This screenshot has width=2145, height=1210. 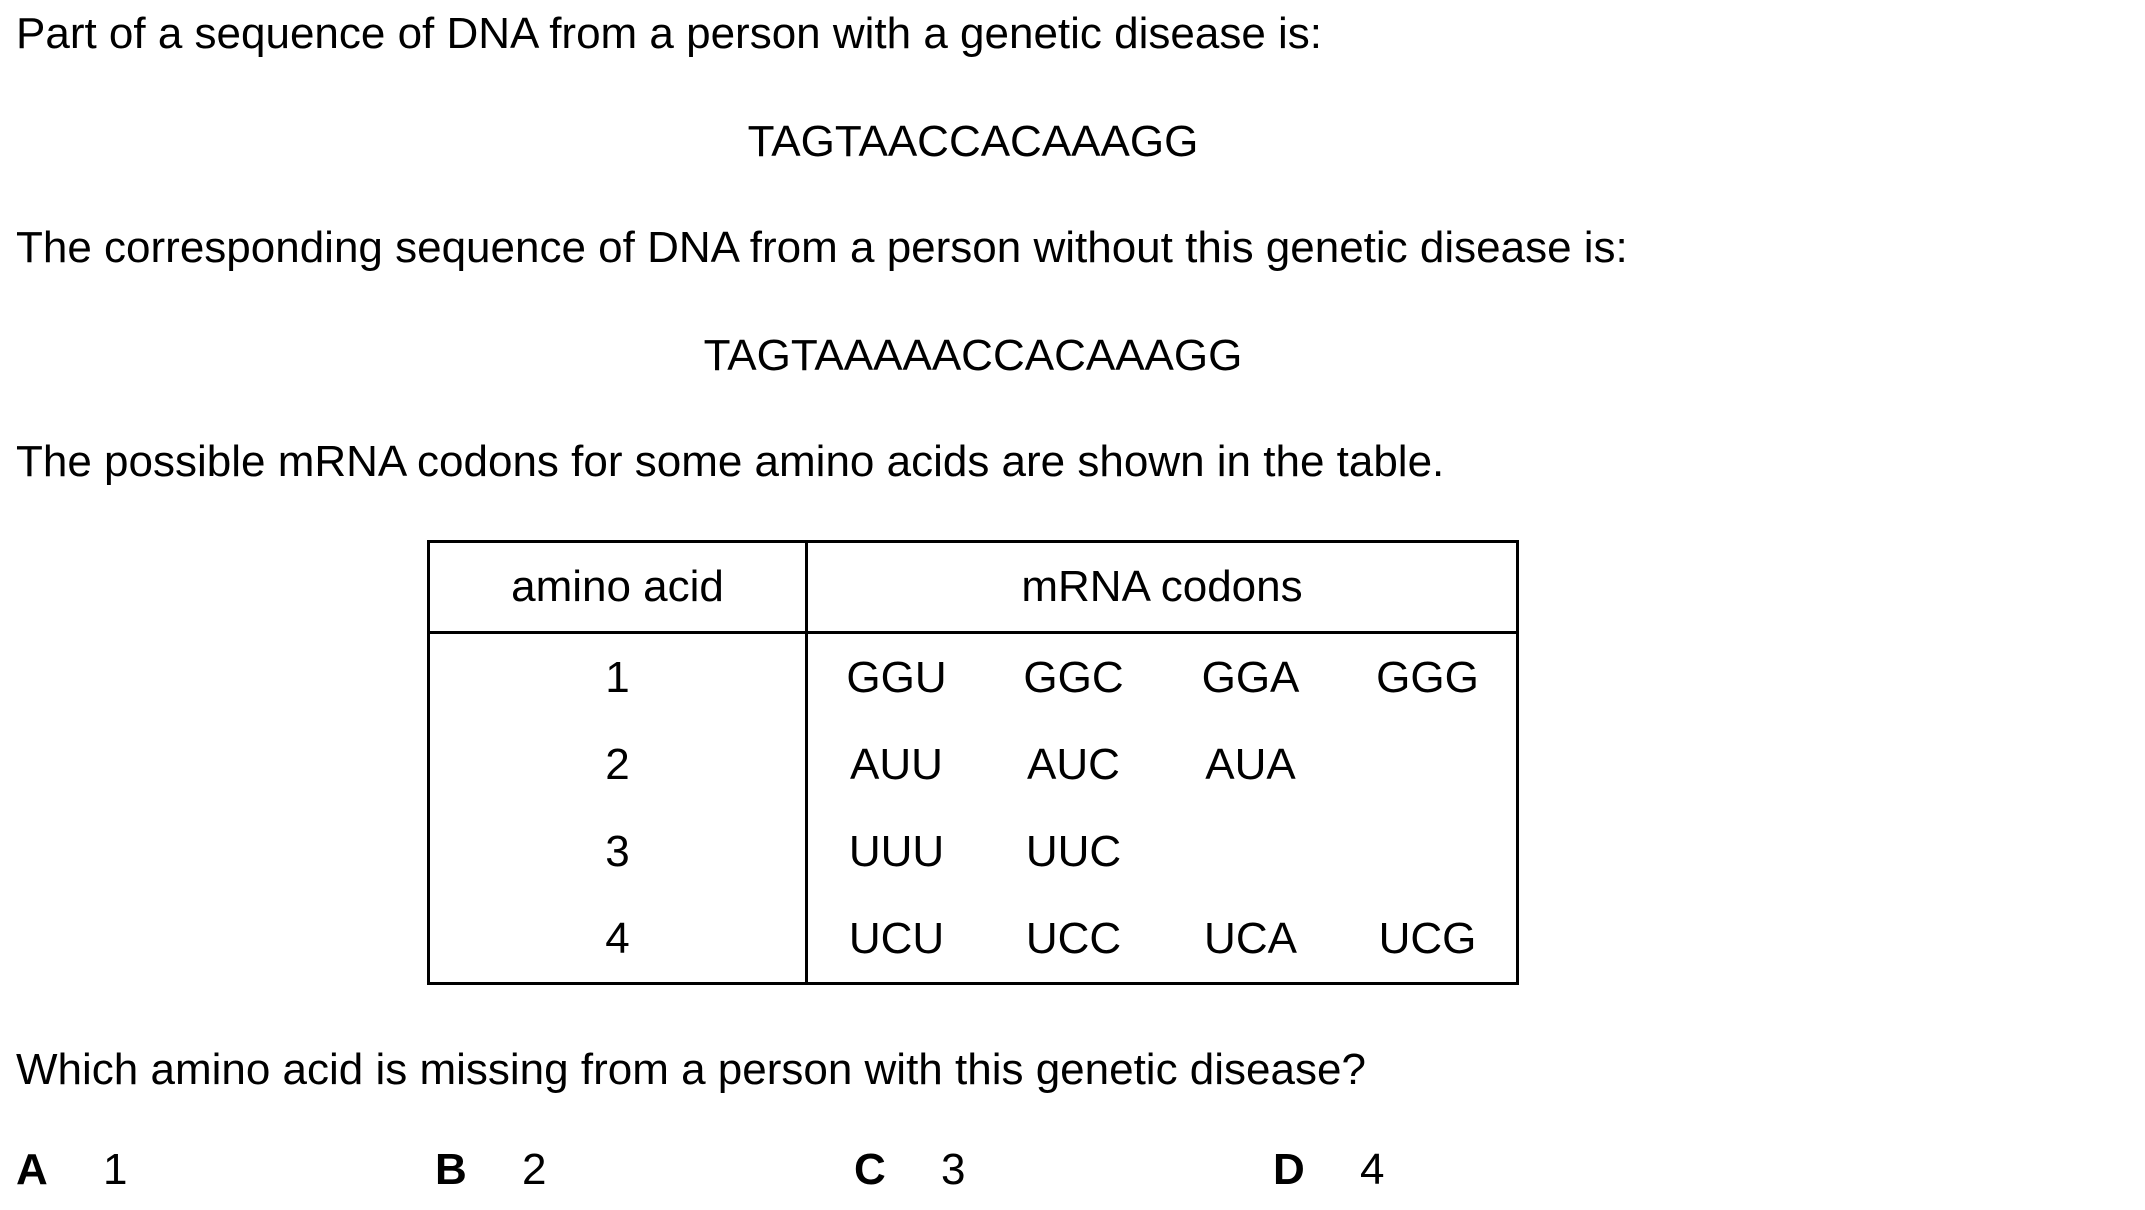 What do you see at coordinates (451, 1169) in the screenshot?
I see `option-letter: B` at bounding box center [451, 1169].